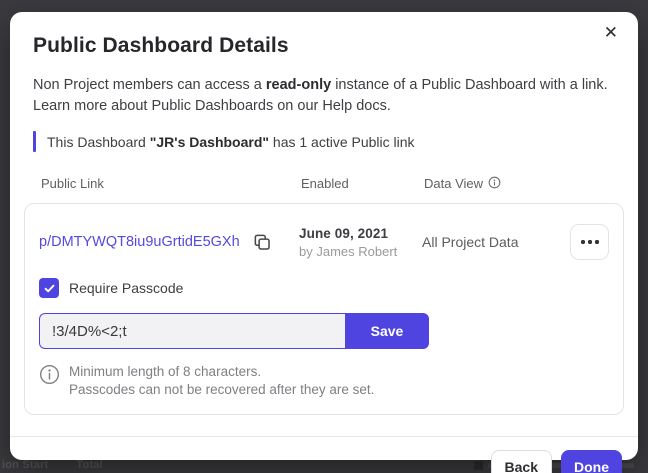 The height and width of the screenshot is (473, 648). I want to click on column-header-enabled: Enabled, so click(325, 183).